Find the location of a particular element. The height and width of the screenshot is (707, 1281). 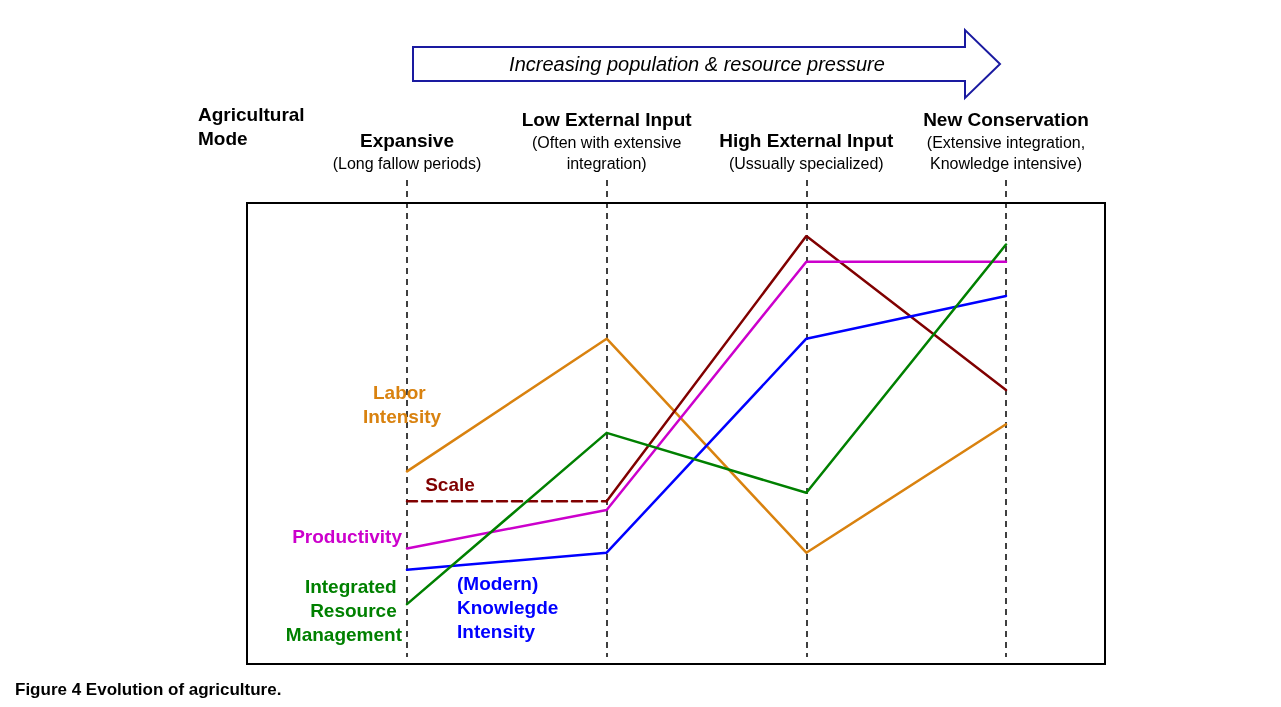

text: Figure 4 Evolution of agriculture. is located at coordinates (148, 689).